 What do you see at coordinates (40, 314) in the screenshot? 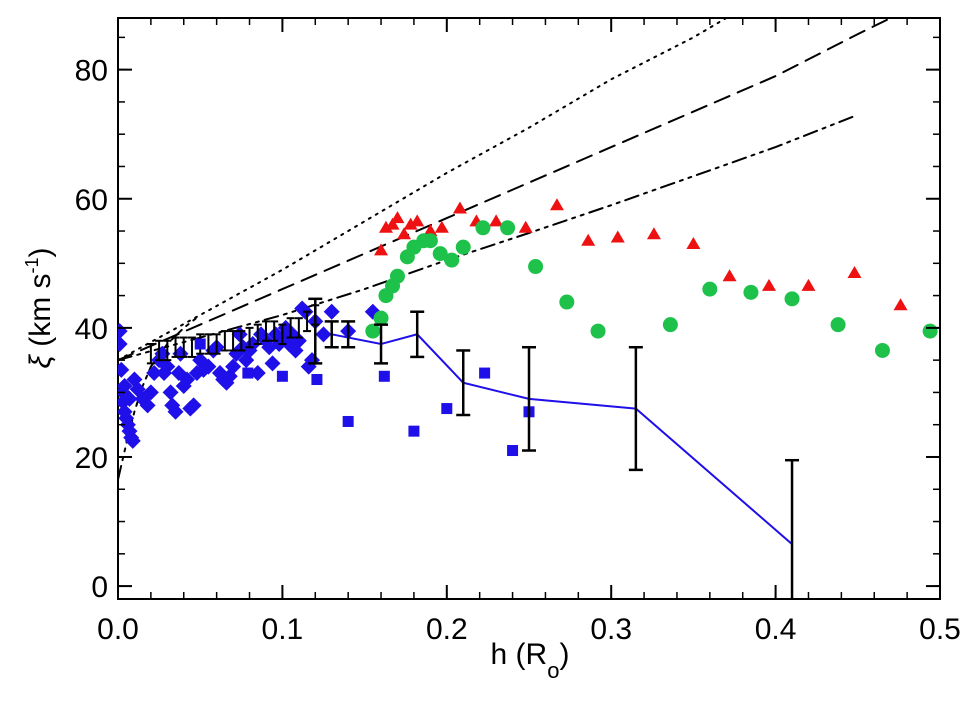
I see `y-axis-title-main: (km s` at bounding box center [40, 314].